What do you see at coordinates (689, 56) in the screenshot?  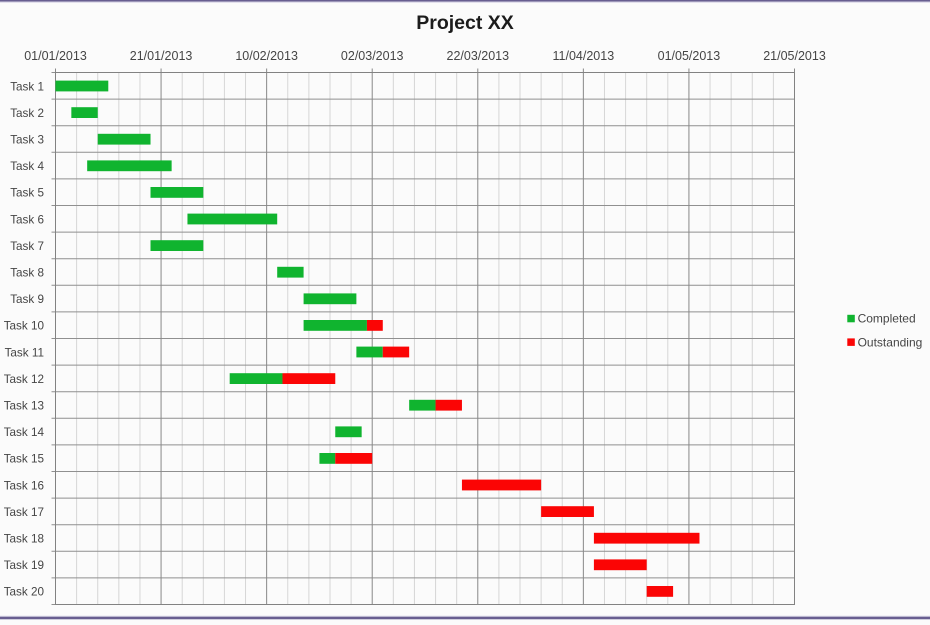 I see `svg-text: 01/05/2013` at bounding box center [689, 56].